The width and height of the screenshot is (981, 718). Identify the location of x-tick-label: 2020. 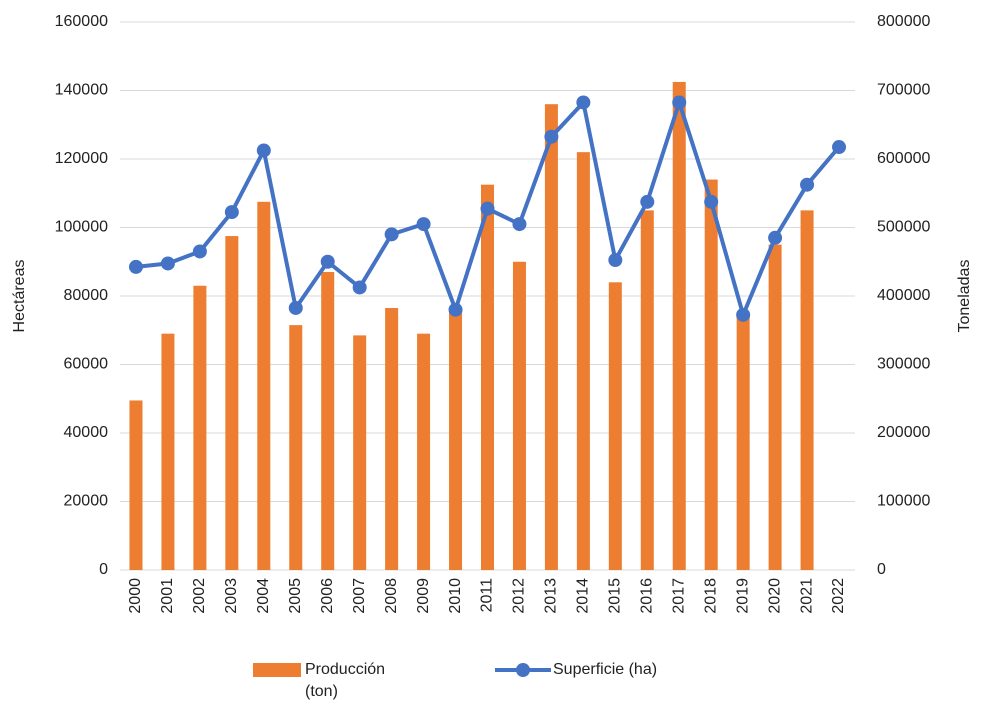
(774, 596).